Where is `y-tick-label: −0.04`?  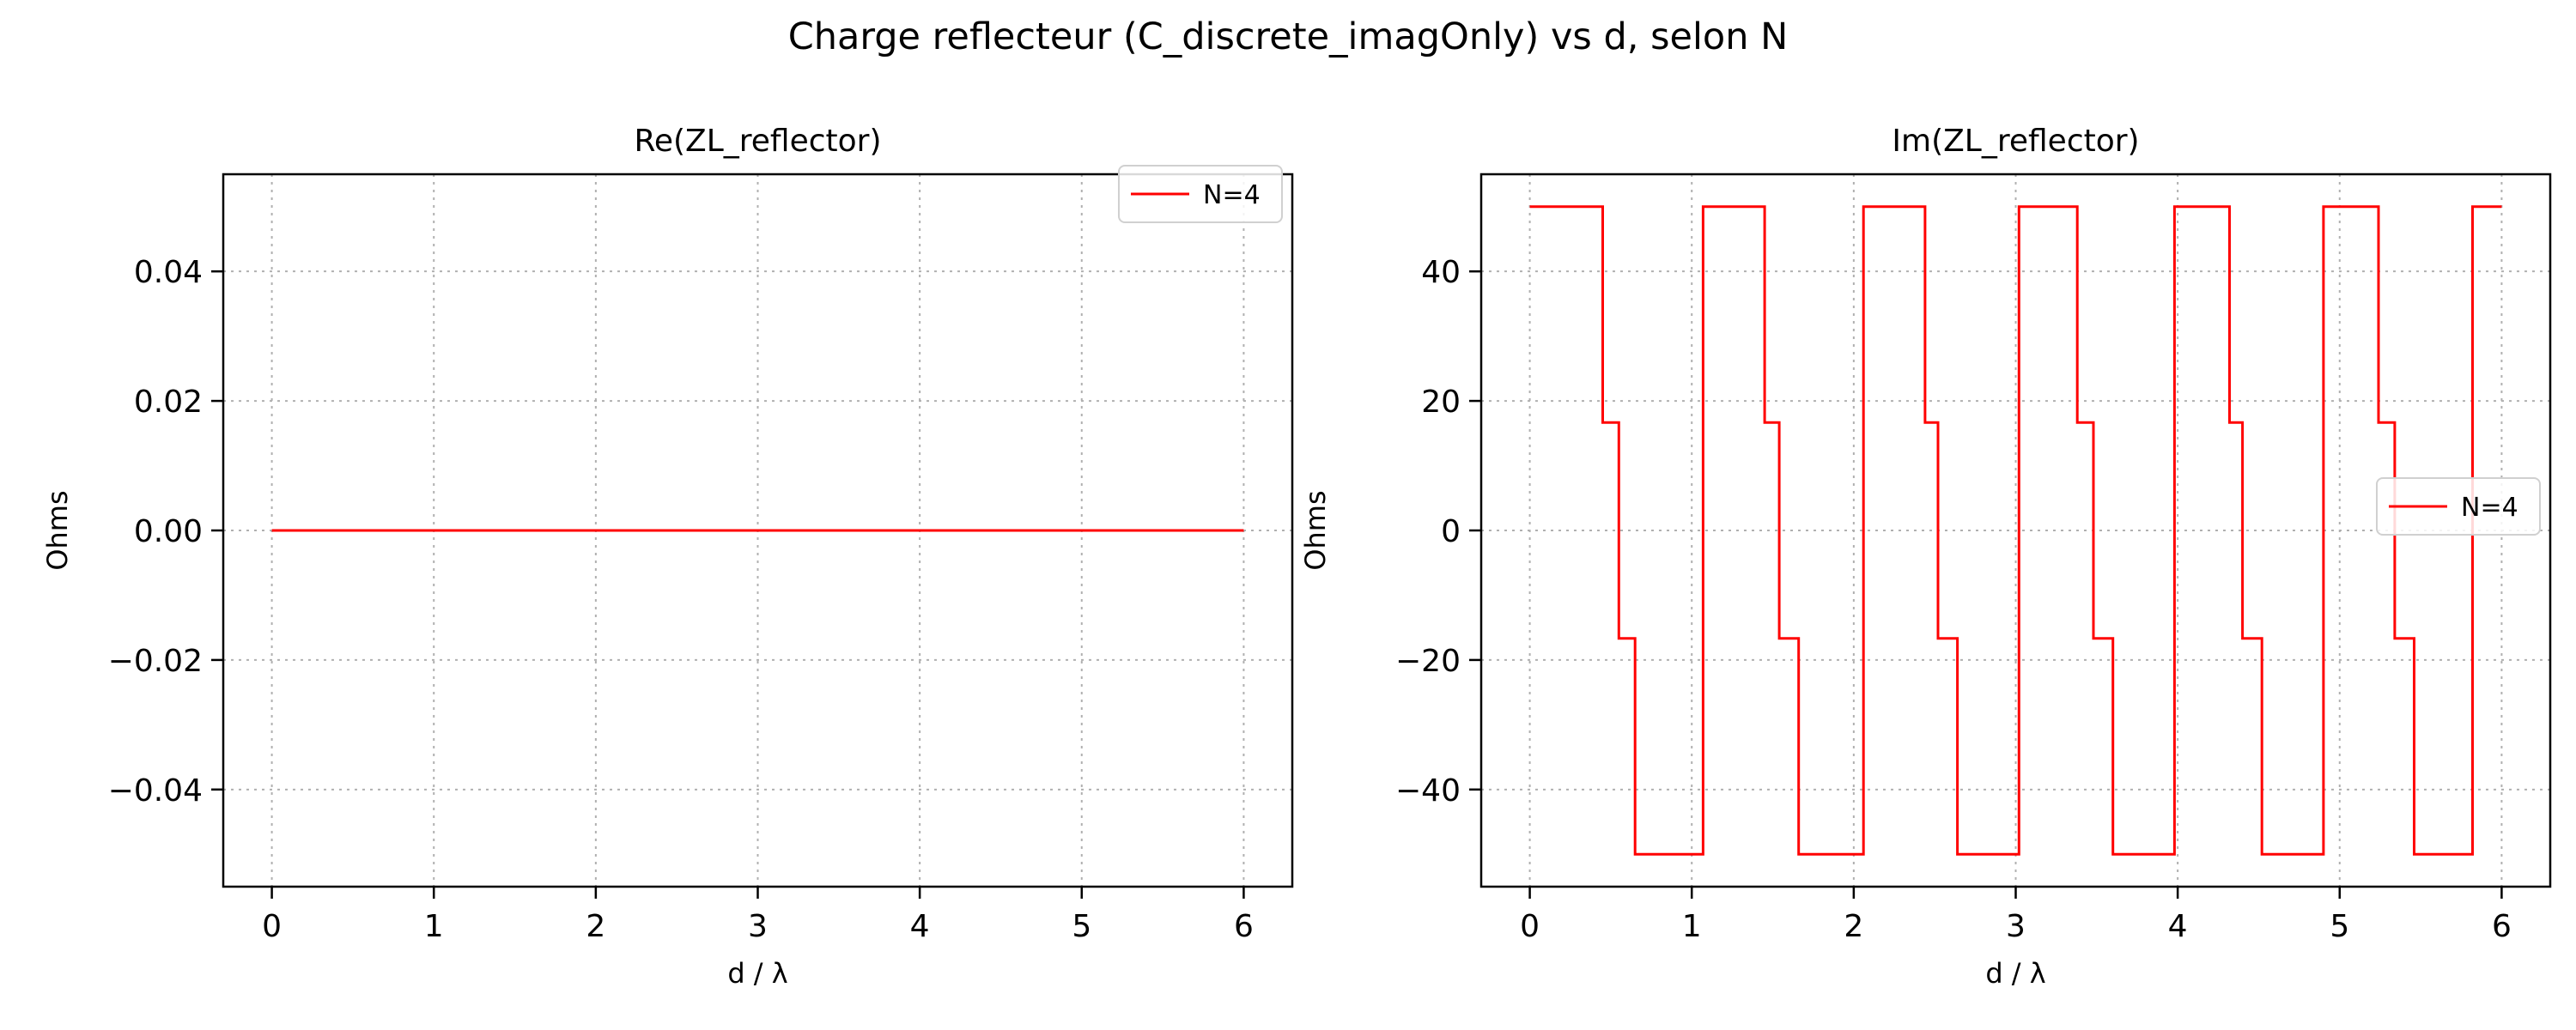 y-tick-label: −0.04 is located at coordinates (155, 791).